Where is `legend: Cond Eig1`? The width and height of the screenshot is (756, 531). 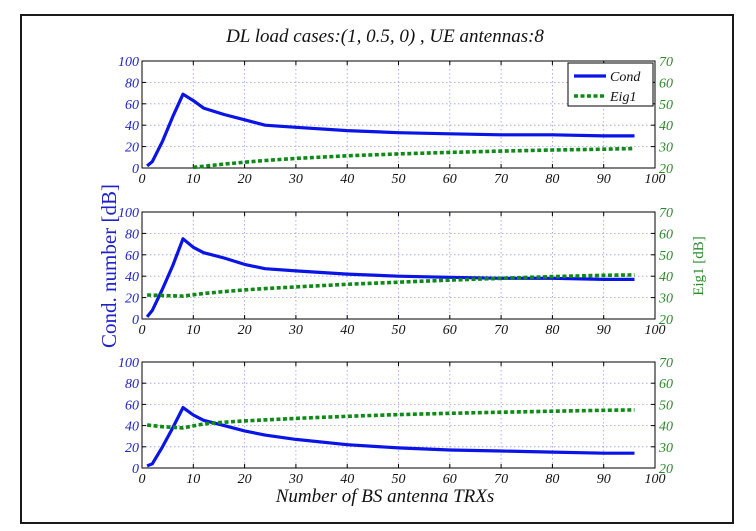 legend: Cond Eig1 is located at coordinates (610, 84).